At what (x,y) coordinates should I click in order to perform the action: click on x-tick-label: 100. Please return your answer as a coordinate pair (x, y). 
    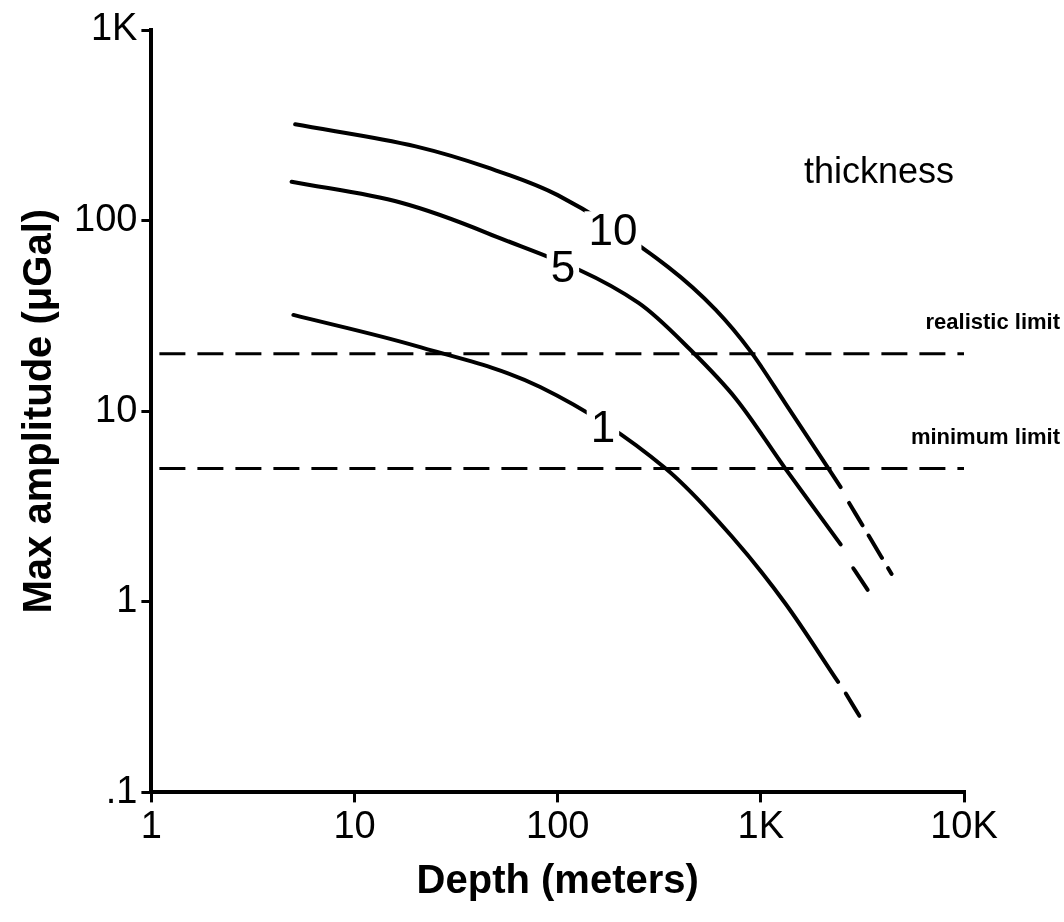
    Looking at the image, I should click on (558, 824).